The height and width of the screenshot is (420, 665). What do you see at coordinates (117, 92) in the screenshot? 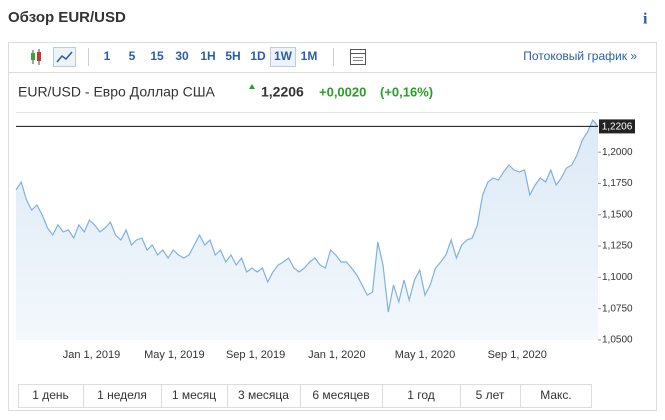
I see `instrument-name: EUR/USD - Евро Доллар США` at bounding box center [117, 92].